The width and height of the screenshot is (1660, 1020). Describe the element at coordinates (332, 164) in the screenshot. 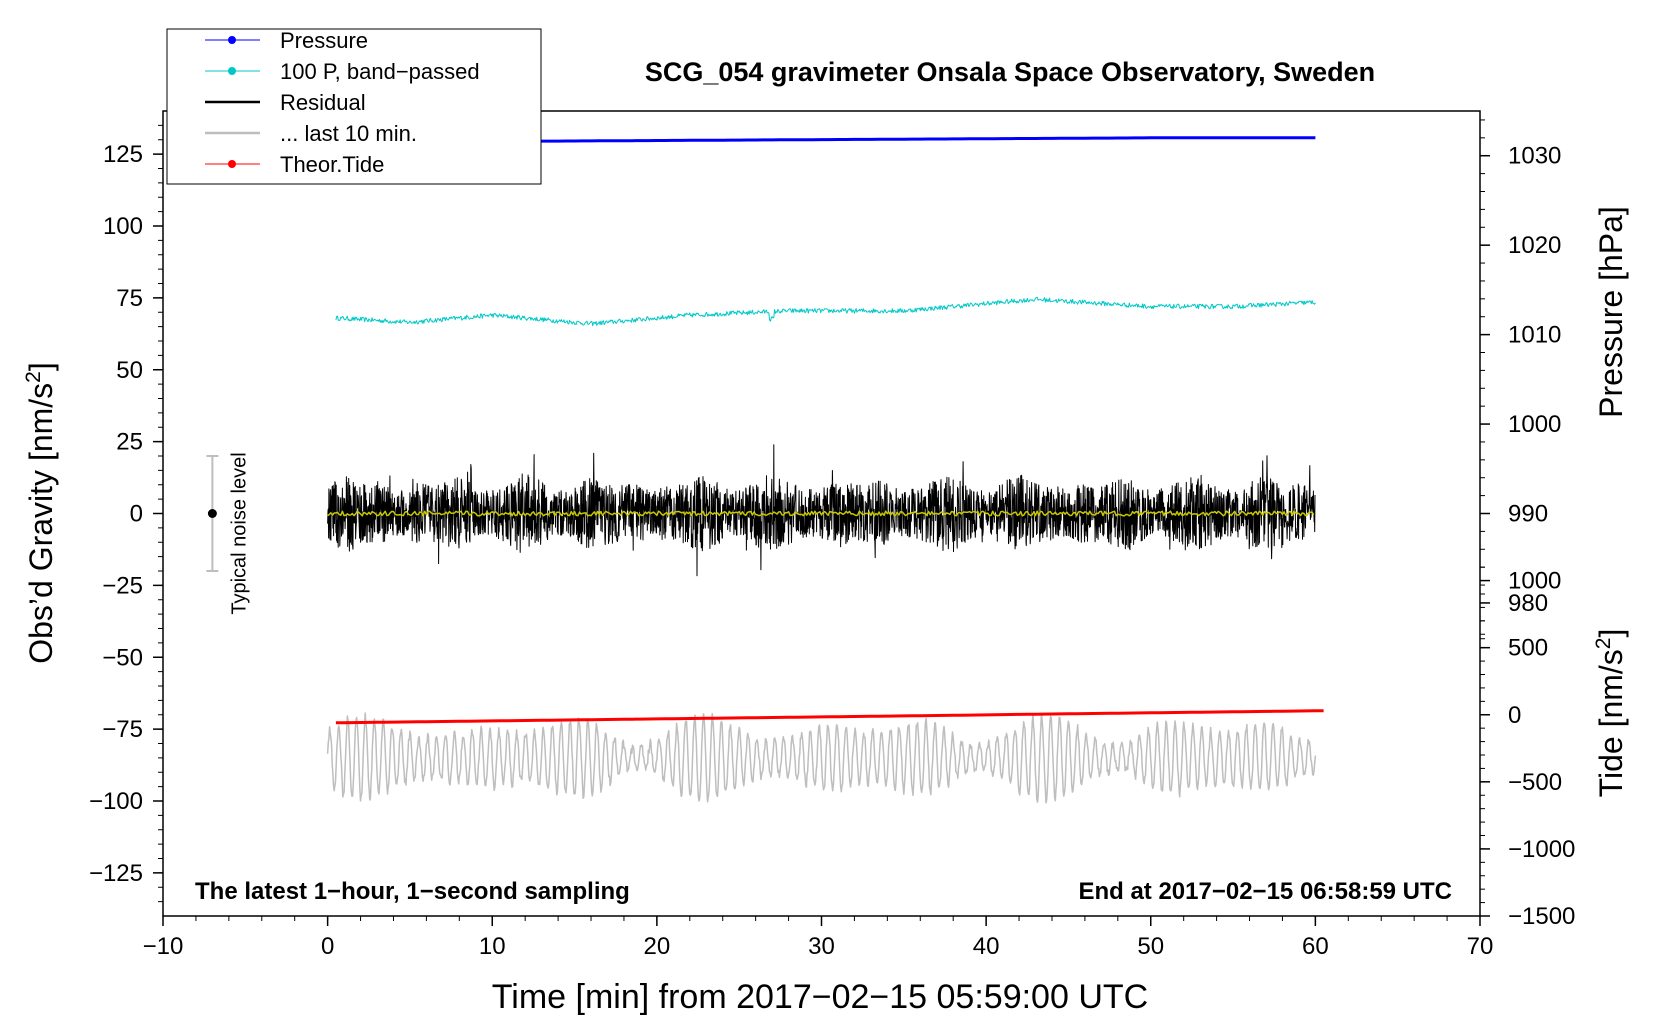

I see `legend-label: Theor.Tide` at that location.